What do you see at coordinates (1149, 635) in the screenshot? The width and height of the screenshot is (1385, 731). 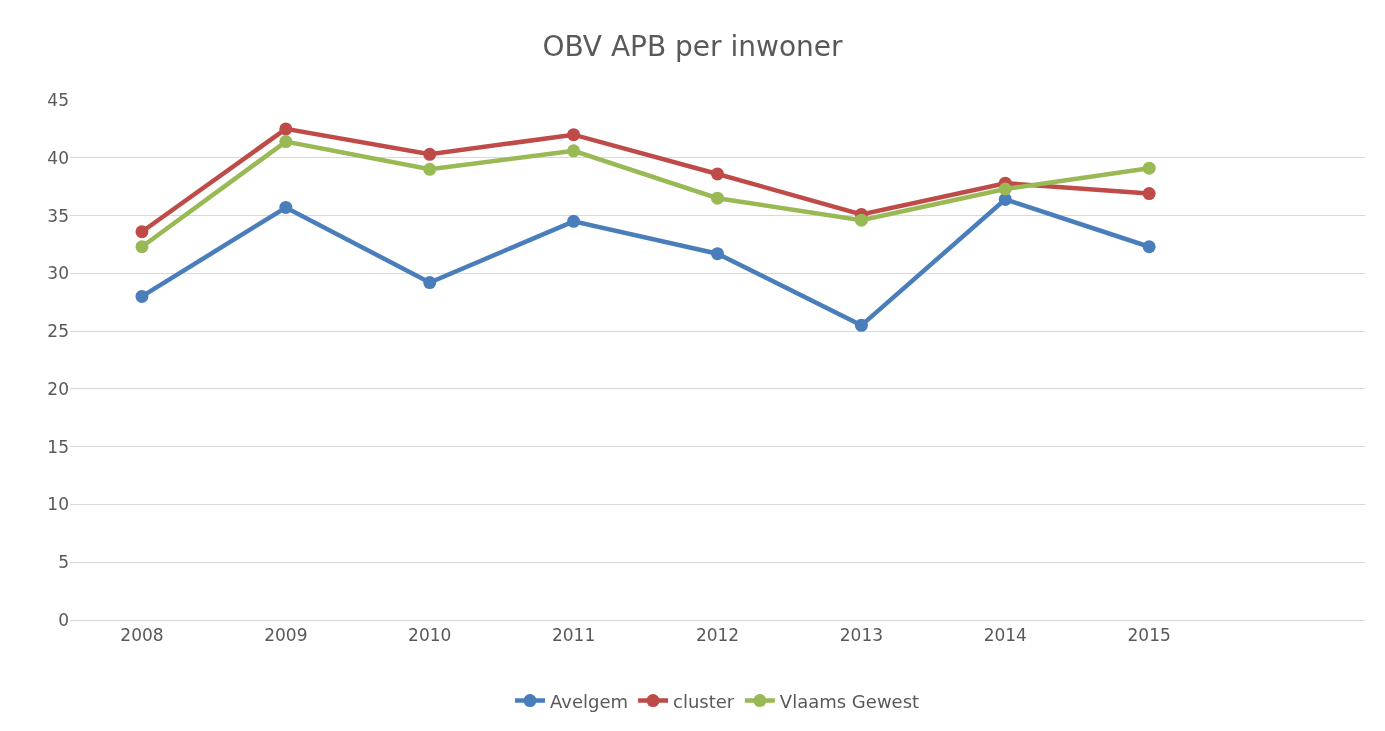 I see `x-tick-label: 2015` at bounding box center [1149, 635].